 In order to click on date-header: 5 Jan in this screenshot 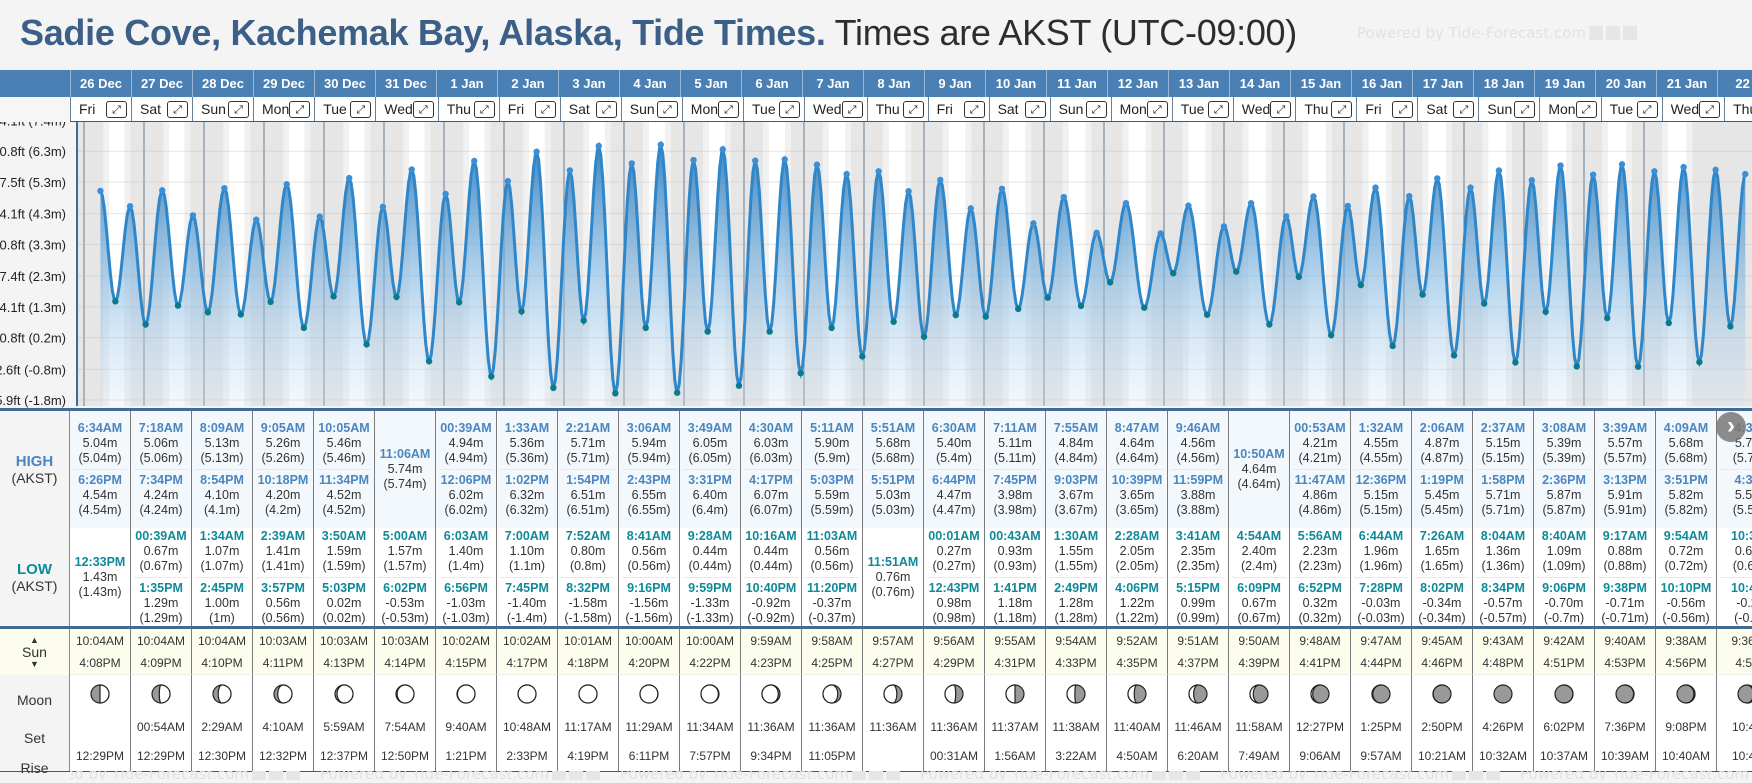, I will do `click(710, 83)`.